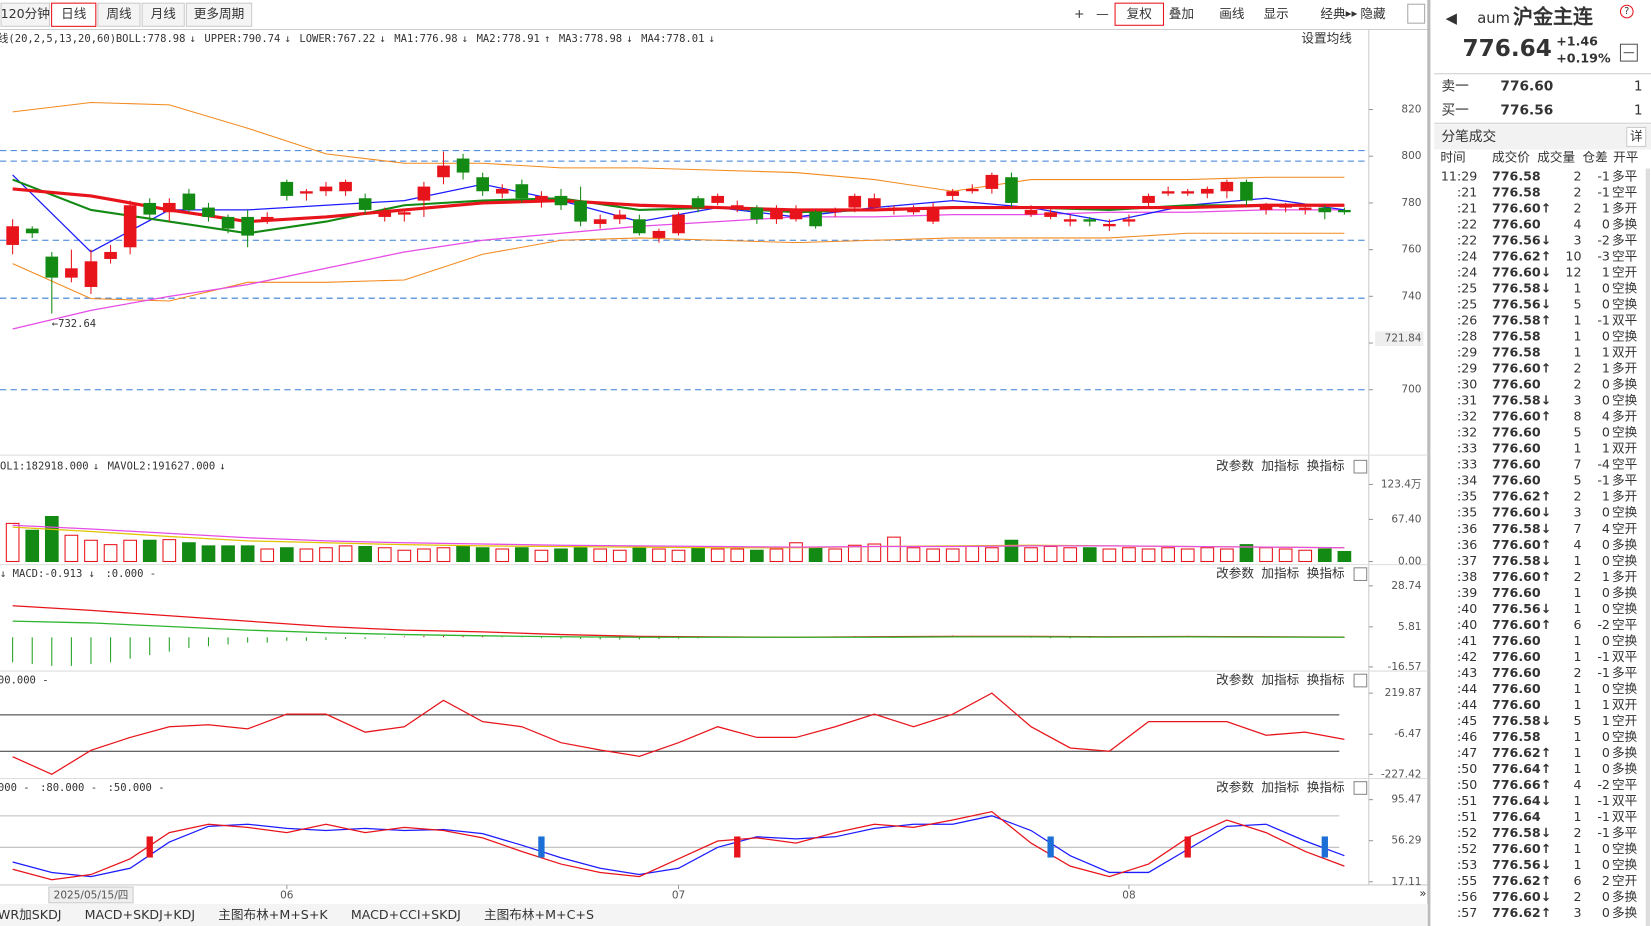 The height and width of the screenshot is (926, 1651). I want to click on y-tick-label: 800, so click(1411, 156).